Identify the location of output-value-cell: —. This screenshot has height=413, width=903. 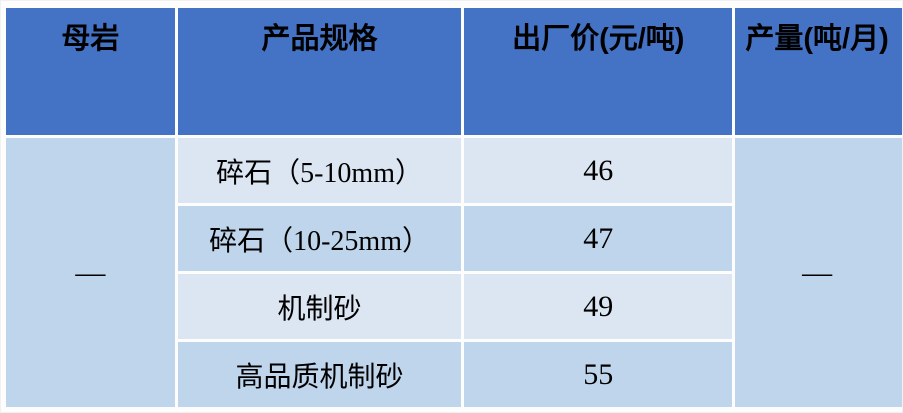
(817, 272).